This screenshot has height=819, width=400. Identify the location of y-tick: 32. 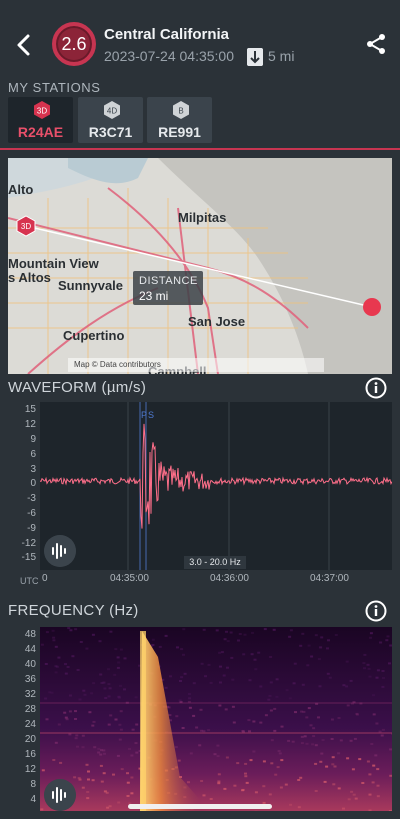
(30, 694).